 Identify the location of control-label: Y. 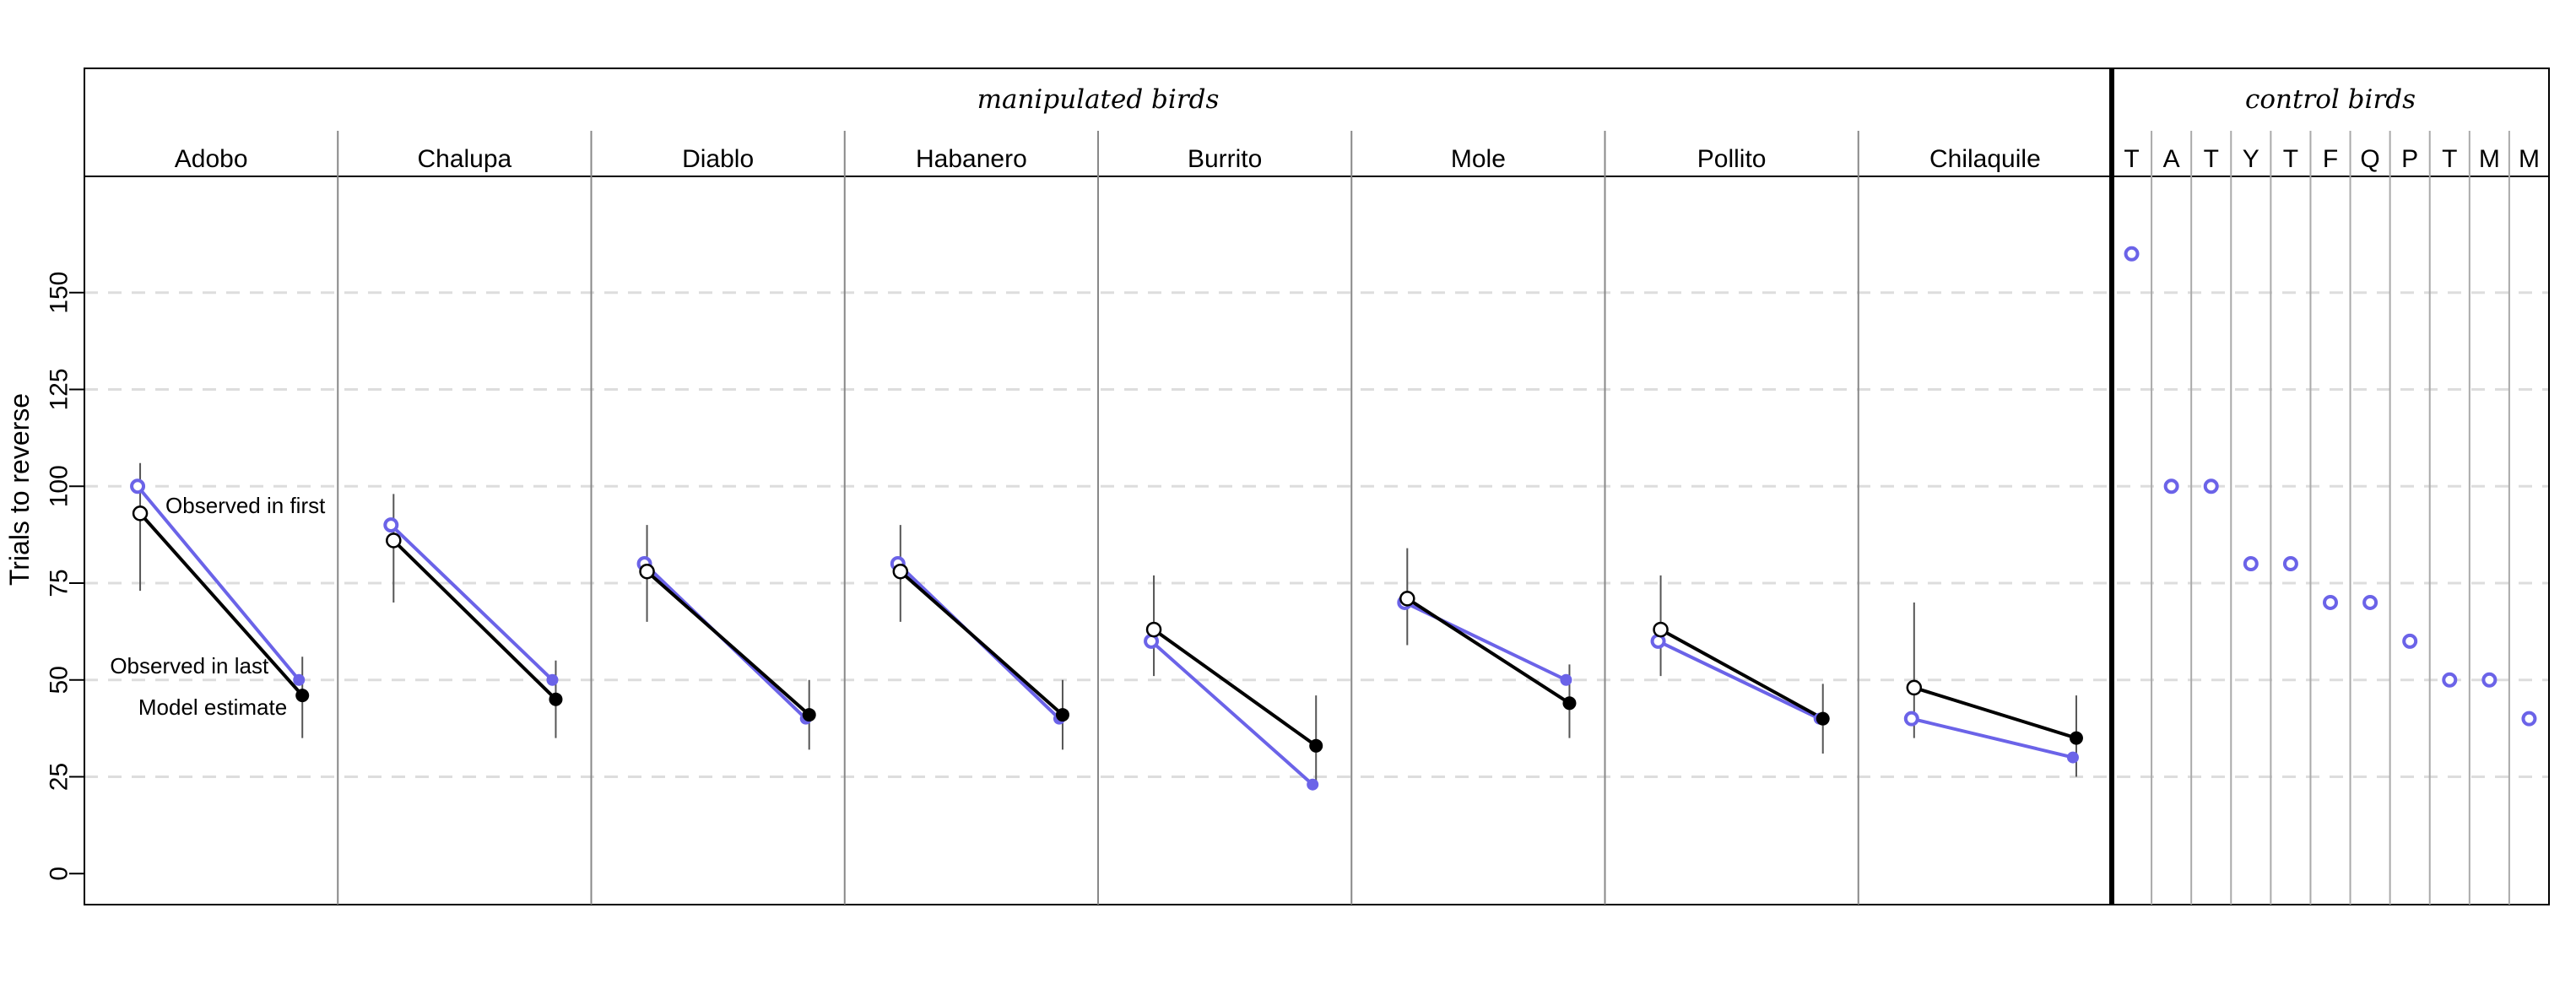
(2251, 159).